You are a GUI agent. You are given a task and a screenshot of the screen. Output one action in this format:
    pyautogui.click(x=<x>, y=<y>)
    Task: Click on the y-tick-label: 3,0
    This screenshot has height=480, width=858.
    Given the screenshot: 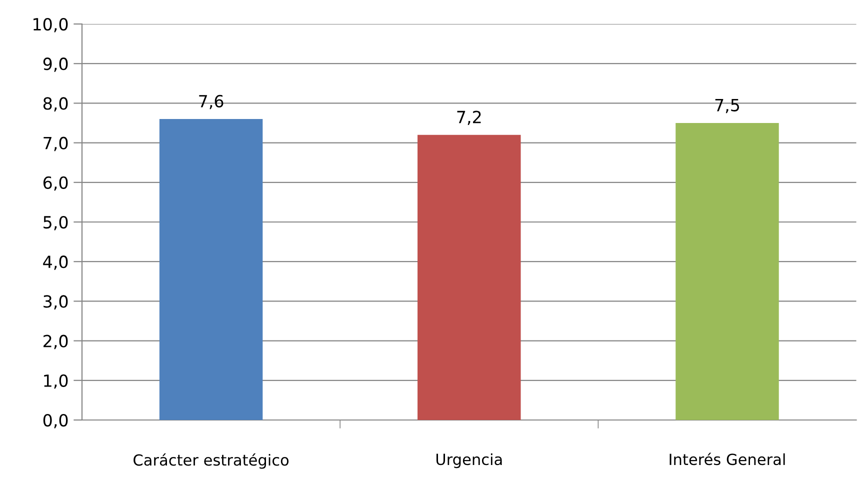 What is the action you would take?
    pyautogui.click(x=56, y=302)
    